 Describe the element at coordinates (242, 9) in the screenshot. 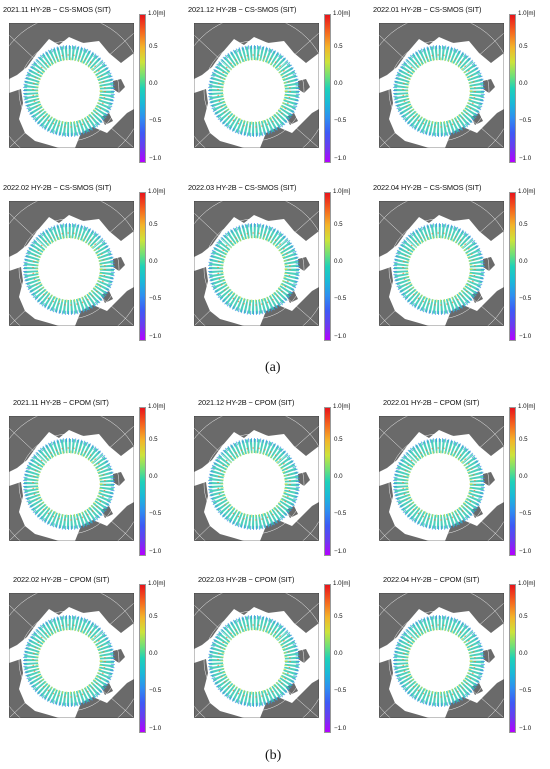

I see `panel-title: 2021.12 HY-2B − CS-SMOS (SIT)` at that location.